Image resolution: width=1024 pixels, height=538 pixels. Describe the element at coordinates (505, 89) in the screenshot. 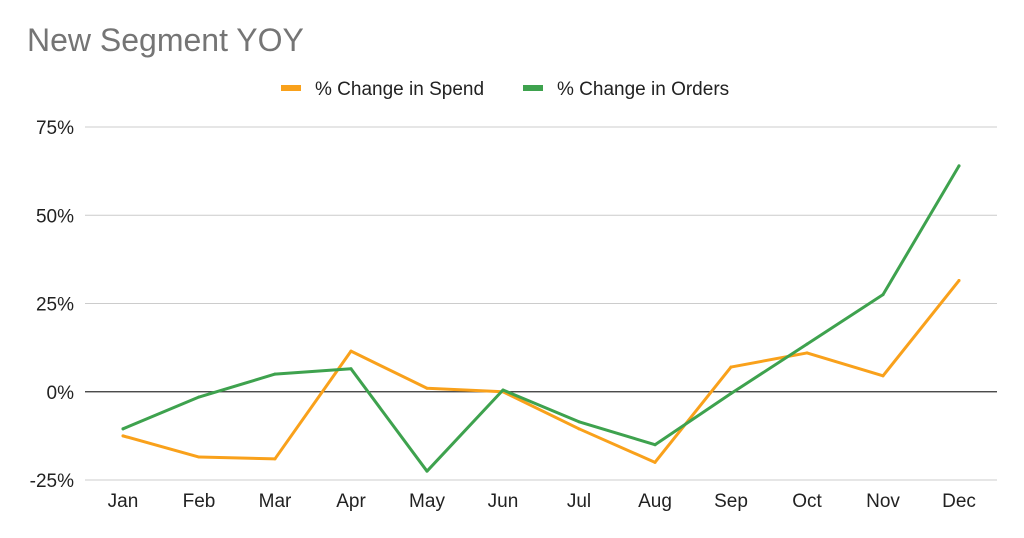

I see `legend: % Change in Spend % Change in Orders` at that location.